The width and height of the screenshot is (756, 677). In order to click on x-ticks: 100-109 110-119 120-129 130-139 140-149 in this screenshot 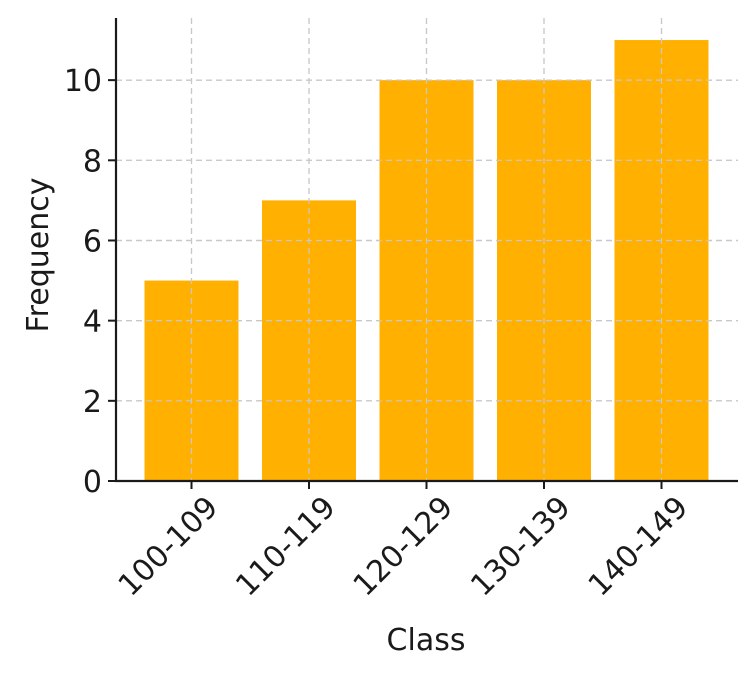, I will do `click(403, 542)`.